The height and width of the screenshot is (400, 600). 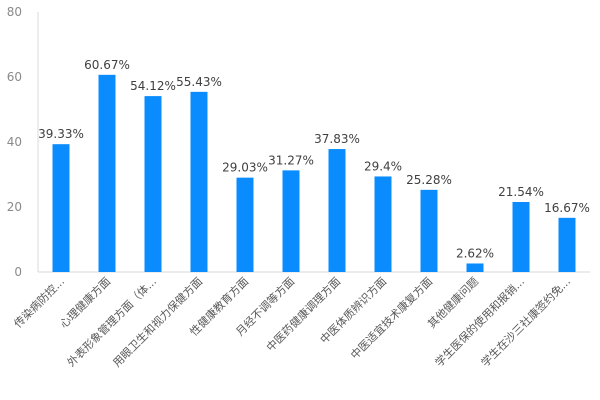 I want to click on data-label: 29.4%, so click(x=383, y=166).